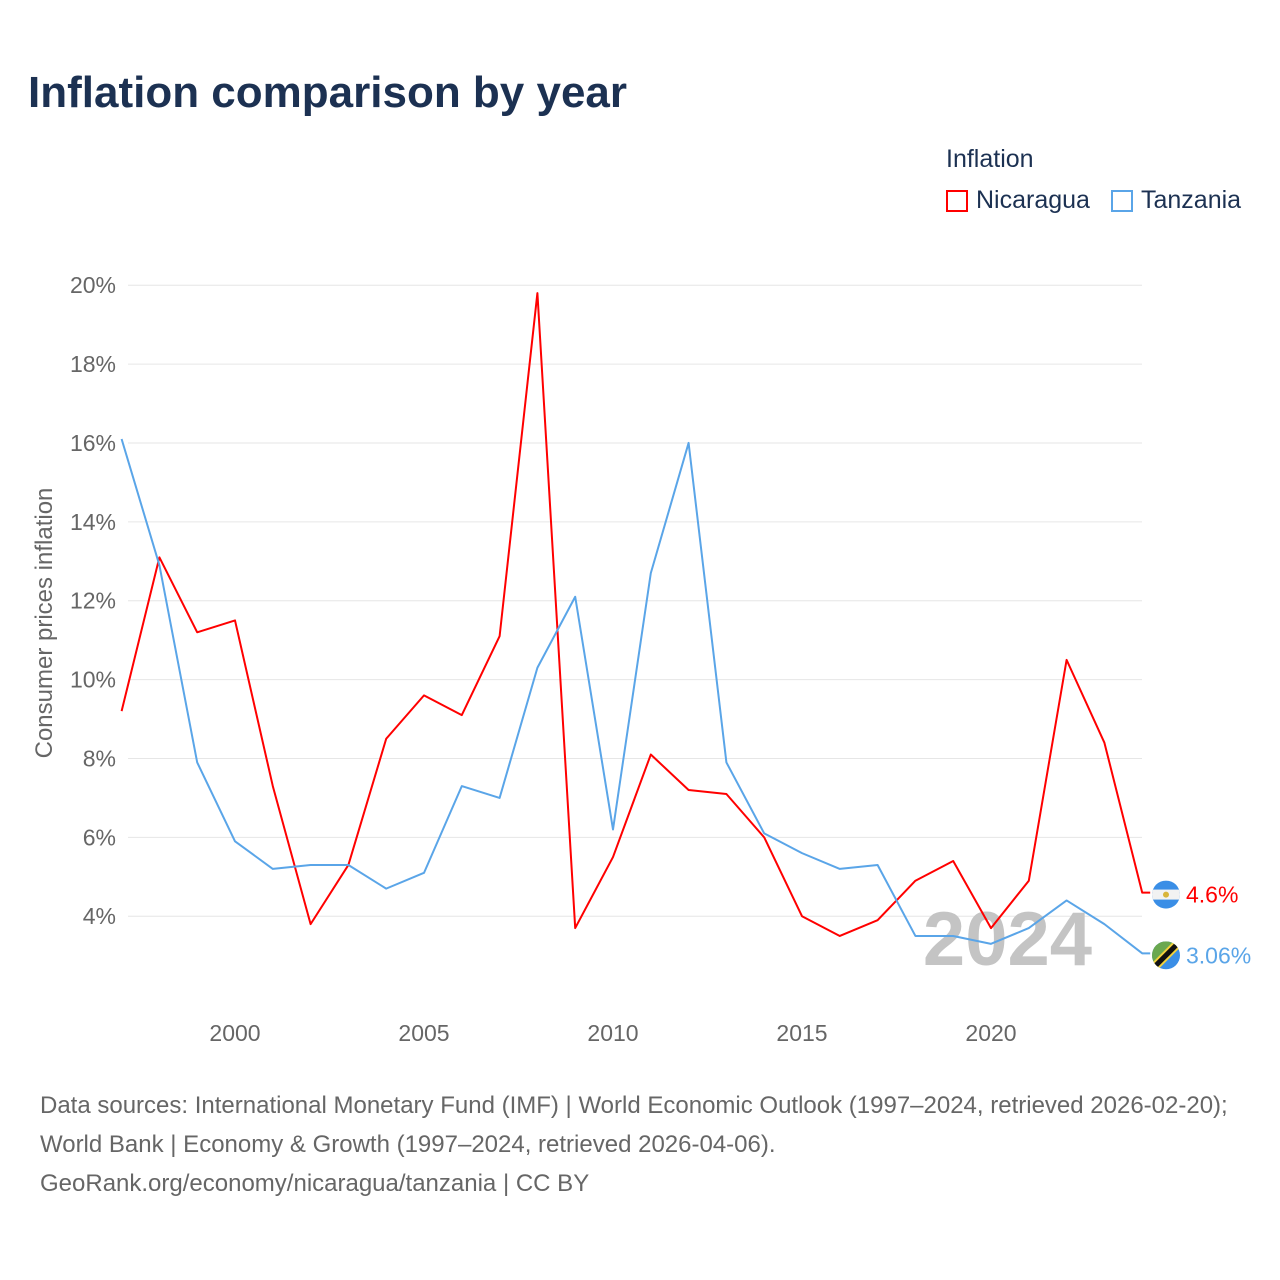 This screenshot has width=1280, height=1280. What do you see at coordinates (423, 1033) in the screenshot?
I see `x-tick-label: 2005` at bounding box center [423, 1033].